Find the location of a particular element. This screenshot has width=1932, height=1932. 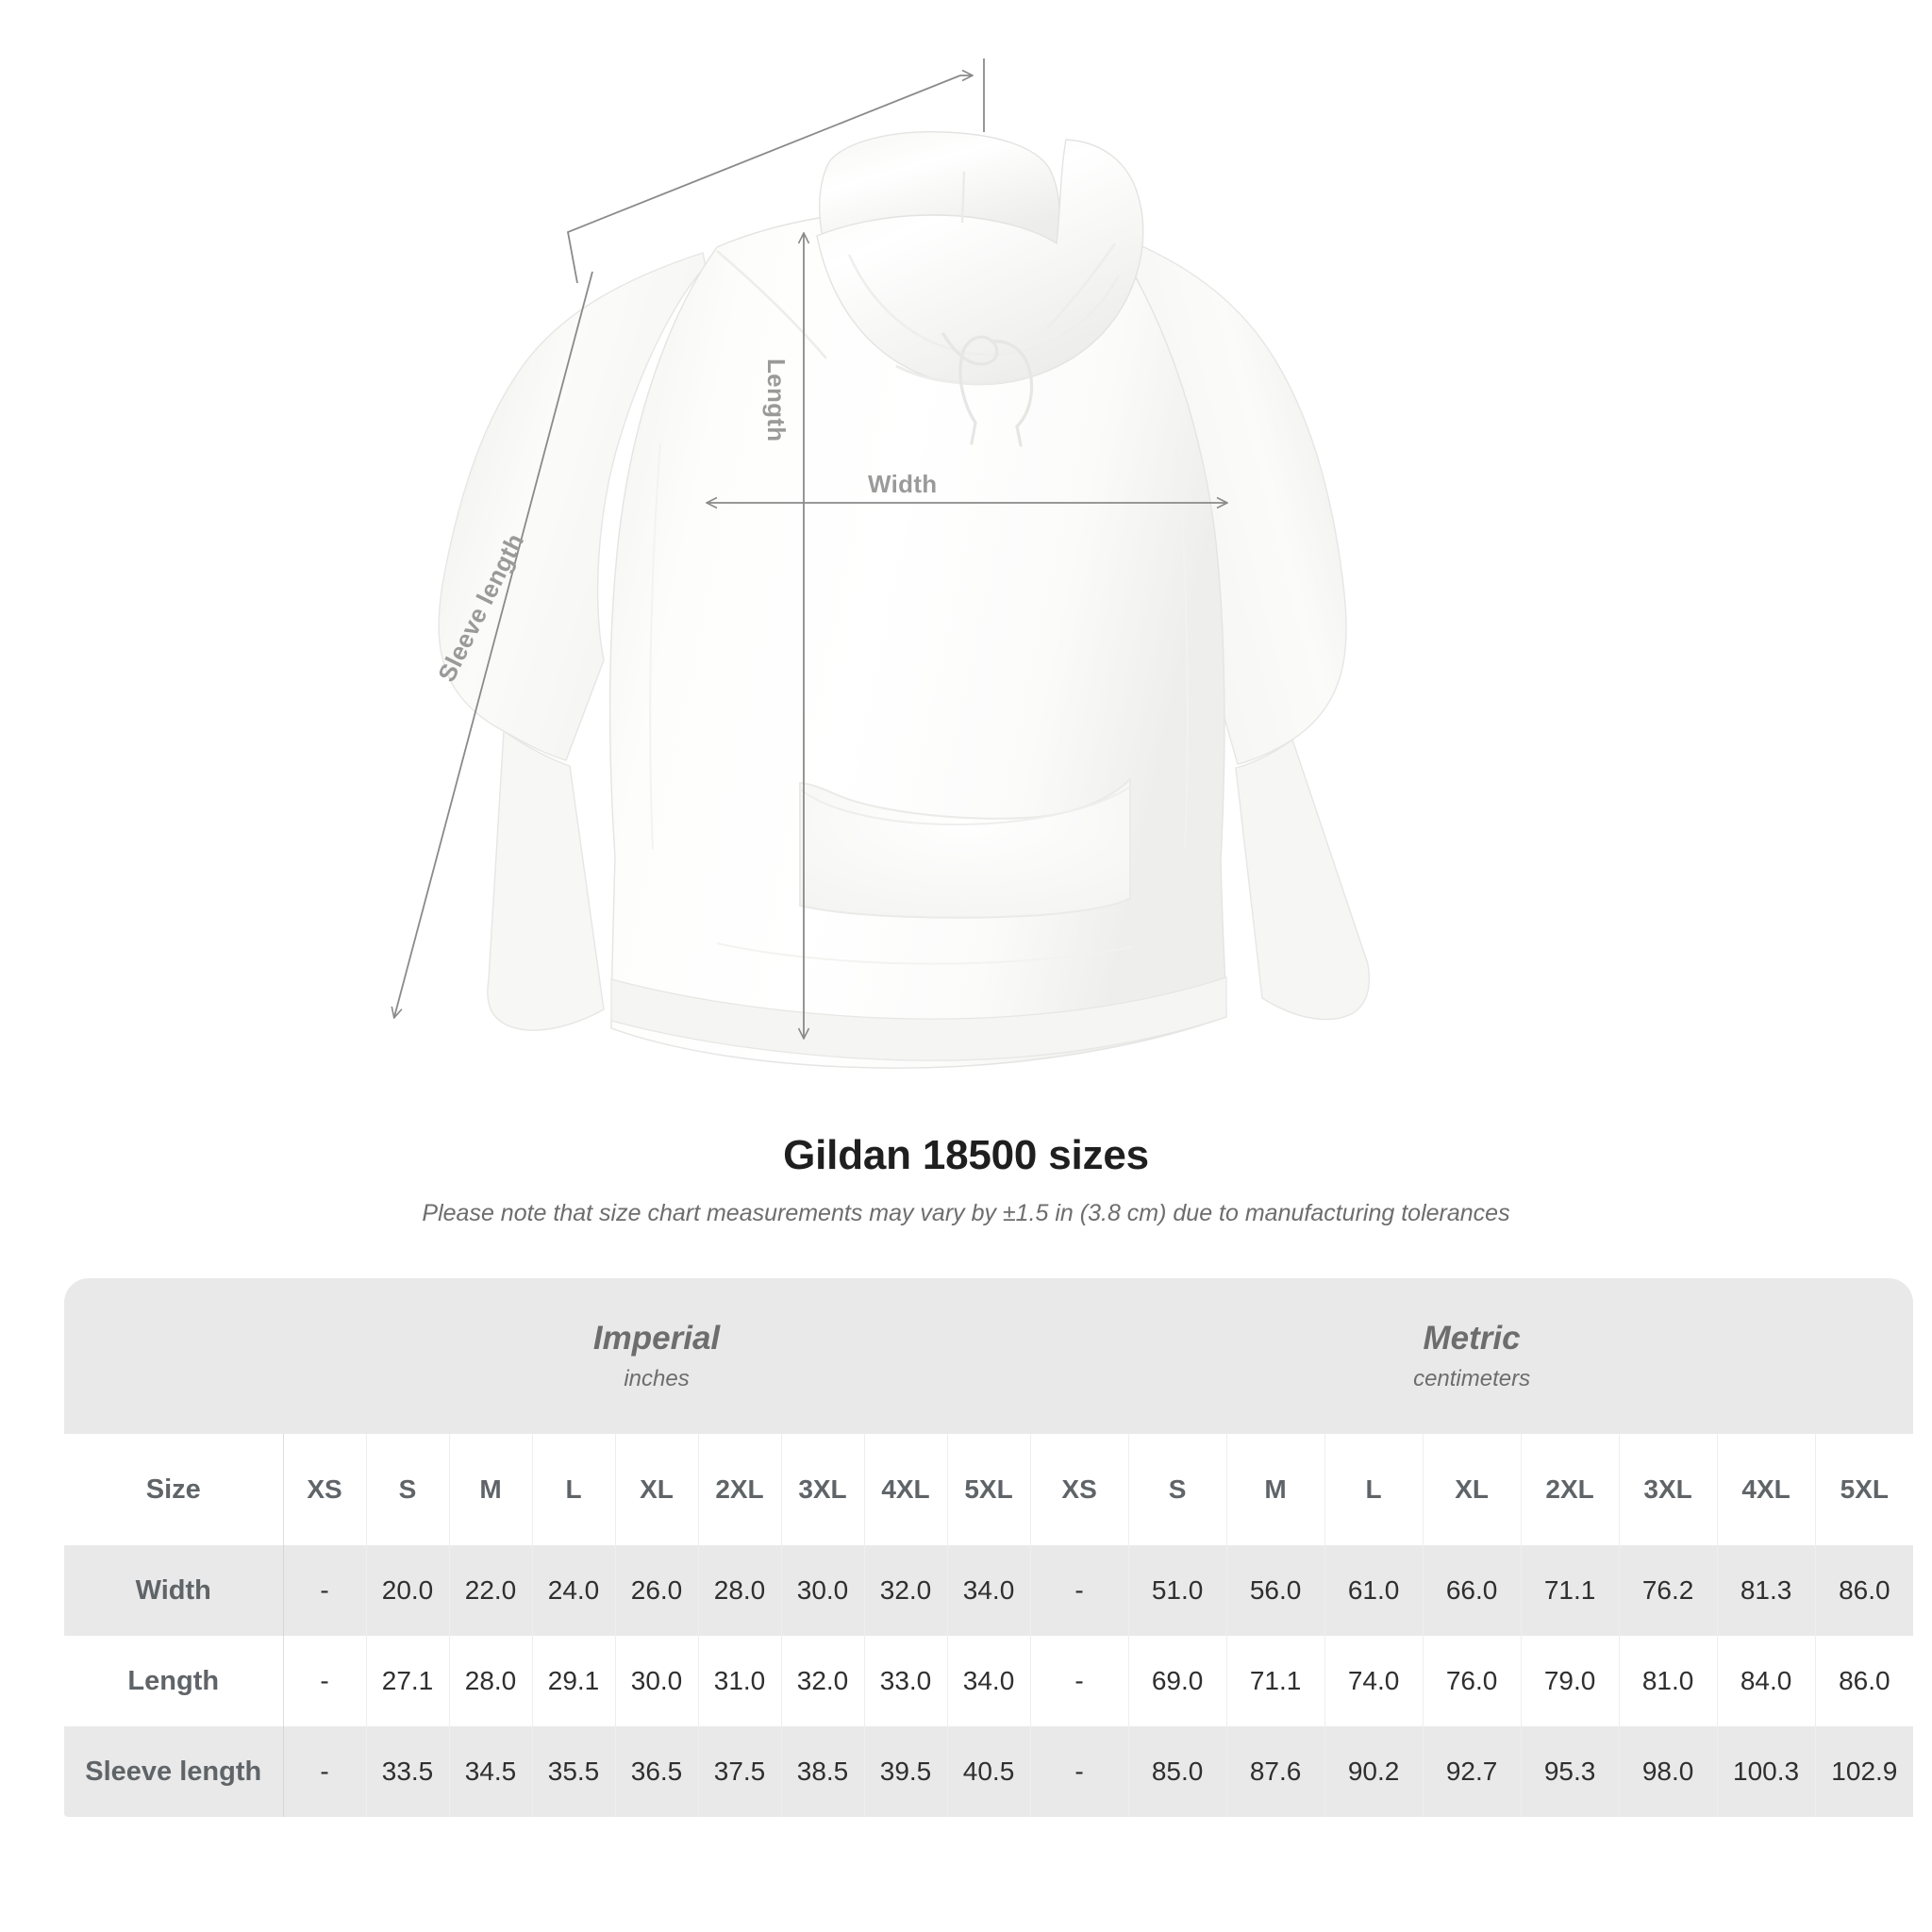

cell-sleeve-imperial-xs: - is located at coordinates (325, 1772).